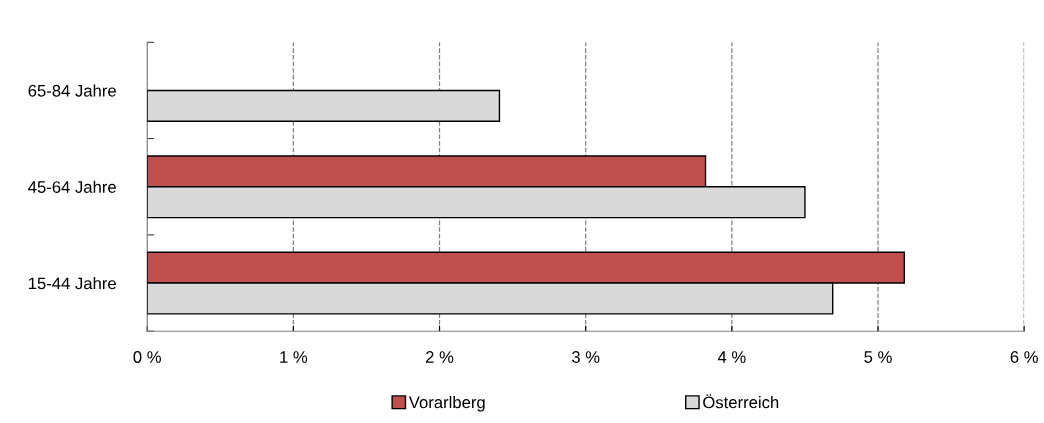 The image size is (1044, 423). What do you see at coordinates (147, 357) in the screenshot?
I see `x-tick-label: 0 %` at bounding box center [147, 357].